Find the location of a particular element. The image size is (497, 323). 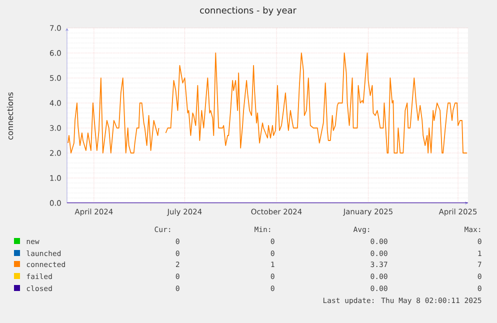

chart-title: connections - by year is located at coordinates (248, 11).